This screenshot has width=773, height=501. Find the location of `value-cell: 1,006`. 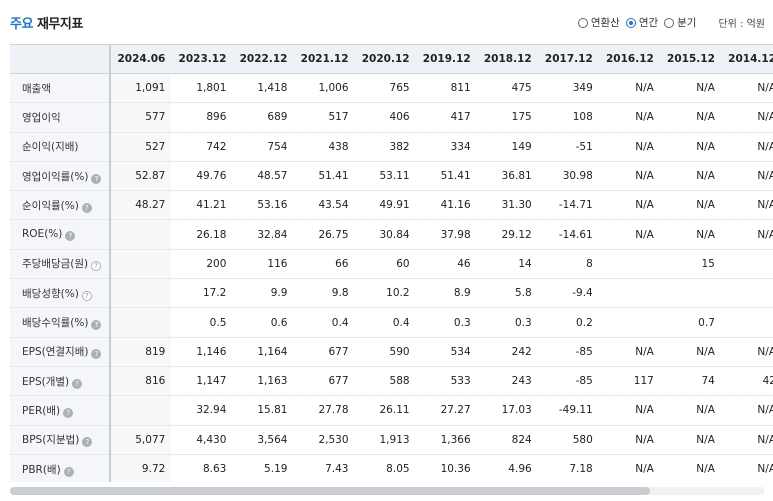

value-cell: 1,006 is located at coordinates (333, 88).